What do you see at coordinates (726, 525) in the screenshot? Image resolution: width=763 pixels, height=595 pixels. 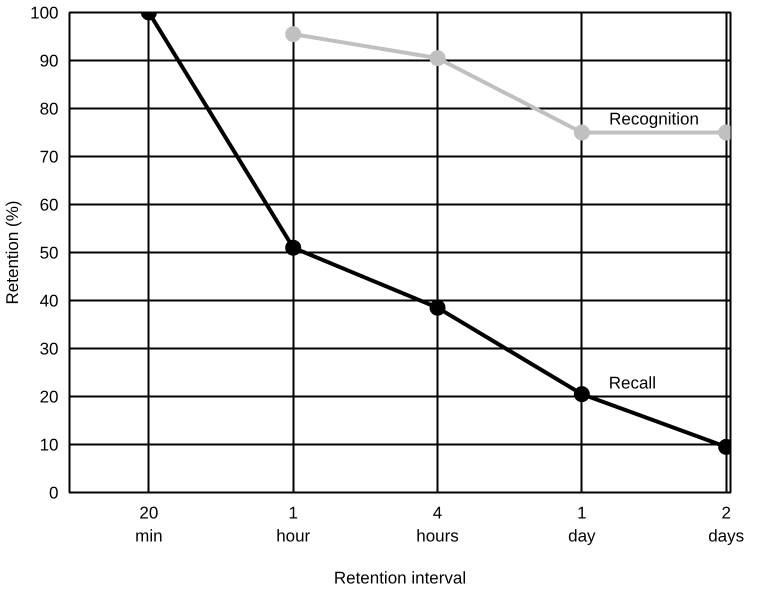 I see `x-tick-label: 2 days` at bounding box center [726, 525].